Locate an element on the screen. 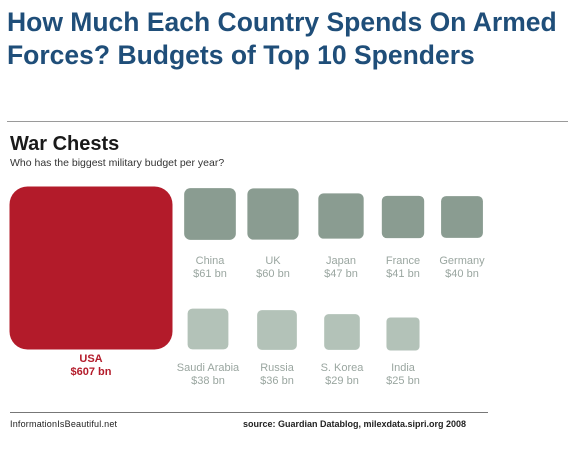  label-value-japan: $47 bn is located at coordinates (341, 274).